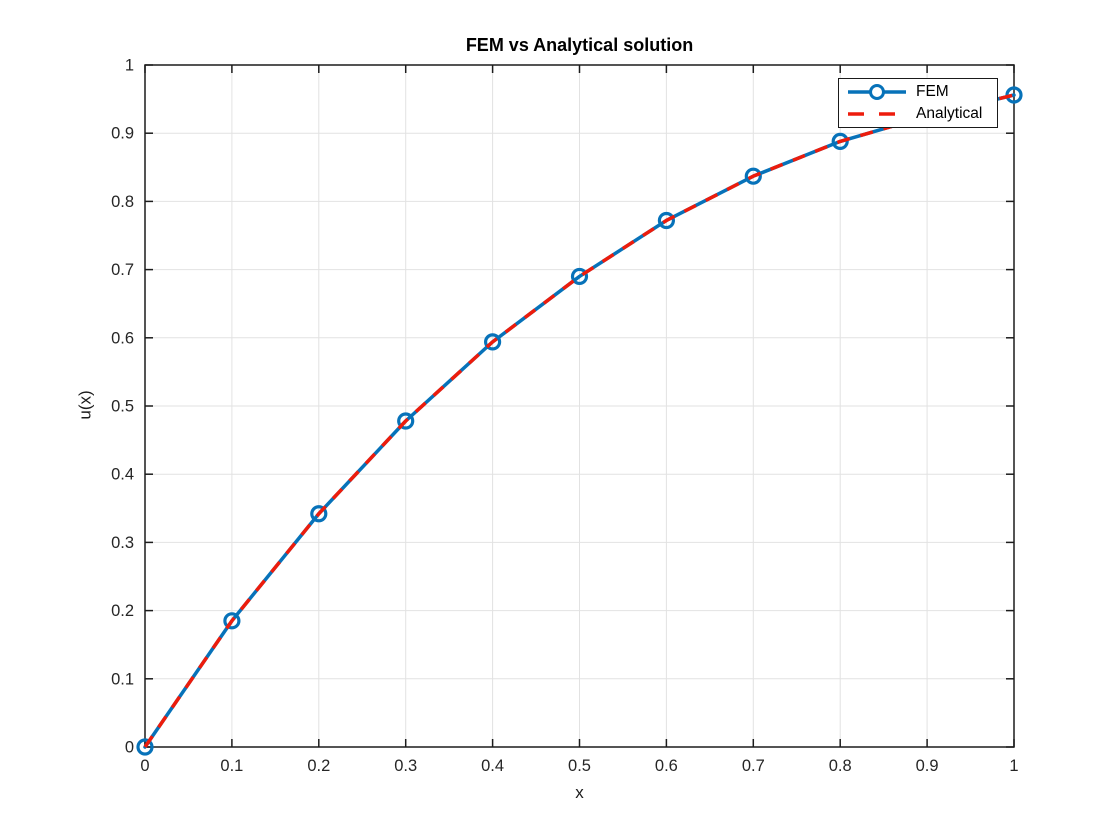 This screenshot has width=1120, height=840. I want to click on x-tick-label: 0.3, so click(405, 766).